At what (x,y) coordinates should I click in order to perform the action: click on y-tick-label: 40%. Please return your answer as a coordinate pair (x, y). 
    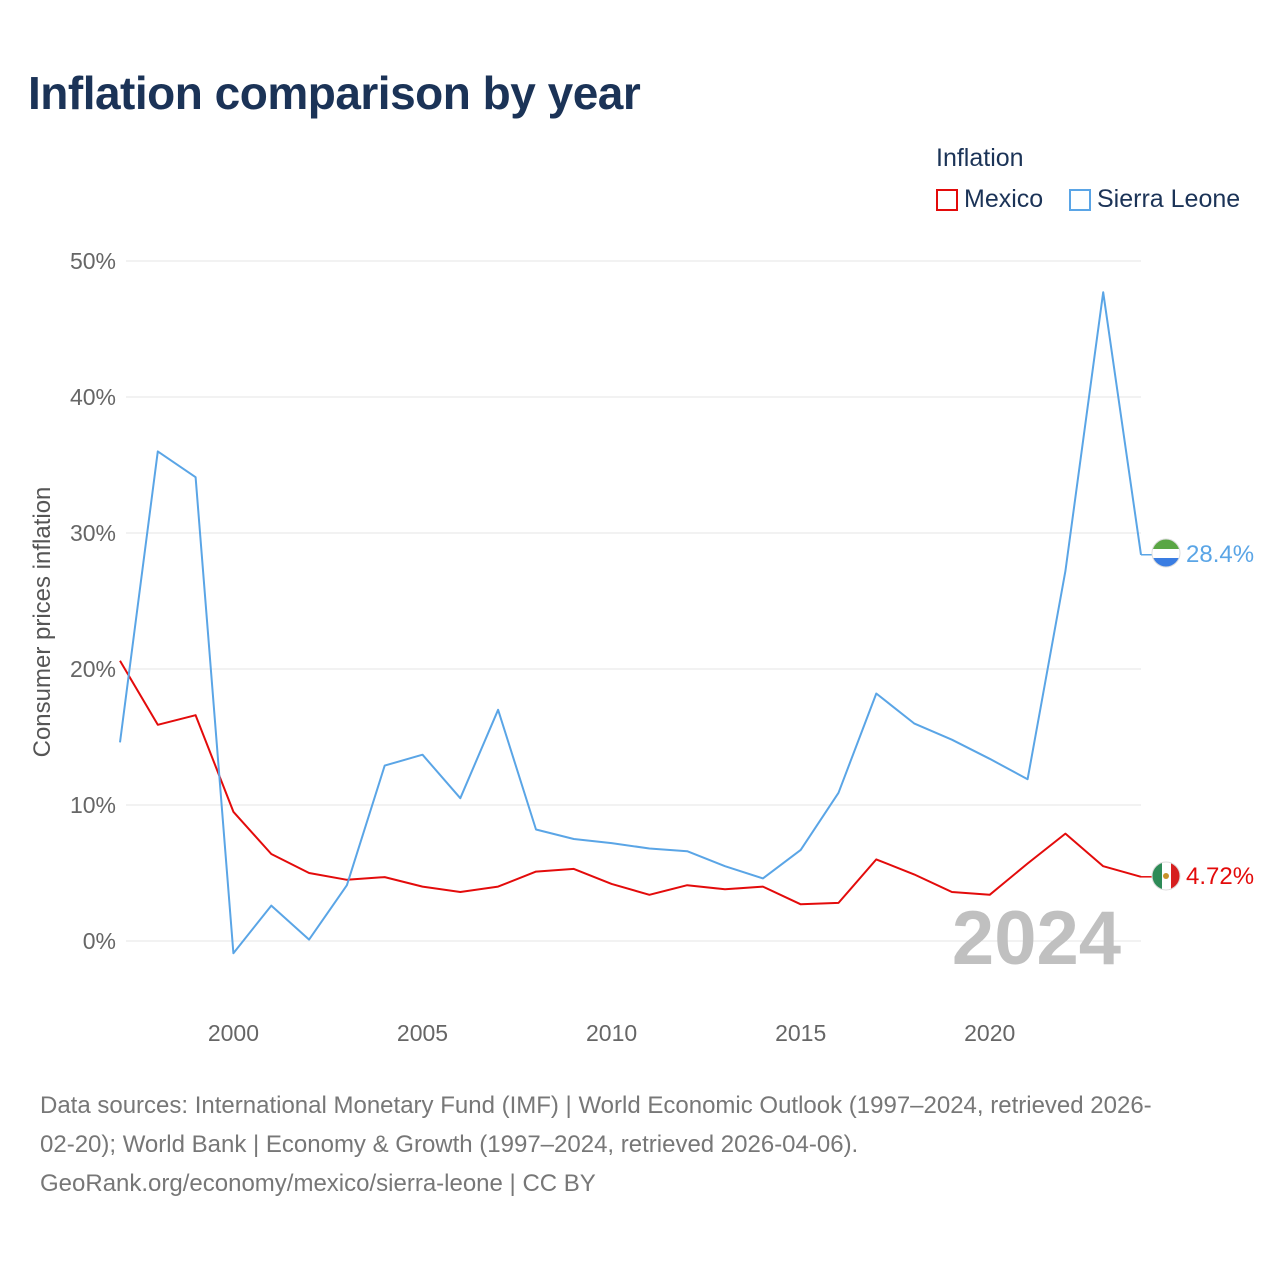
    Looking at the image, I should click on (93, 397).